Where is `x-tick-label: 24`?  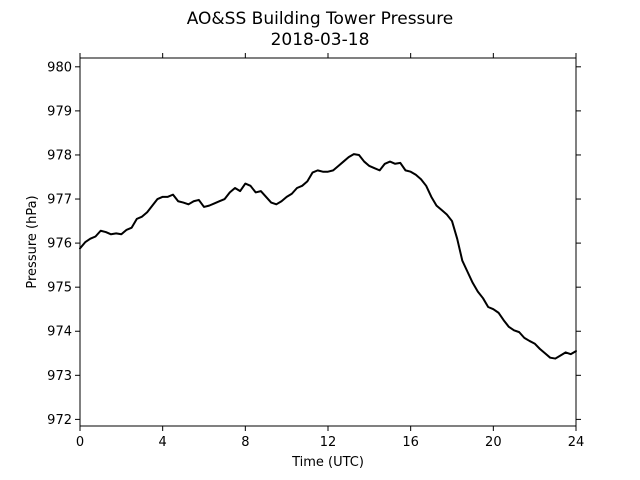 x-tick-label: 24 is located at coordinates (576, 442).